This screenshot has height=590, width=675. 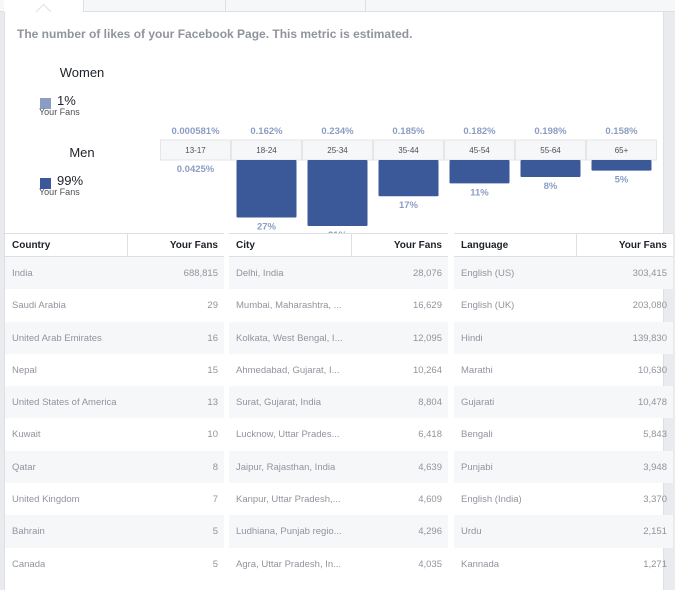 What do you see at coordinates (430, 564) in the screenshot?
I see `fans-count-cell: 4,035` at bounding box center [430, 564].